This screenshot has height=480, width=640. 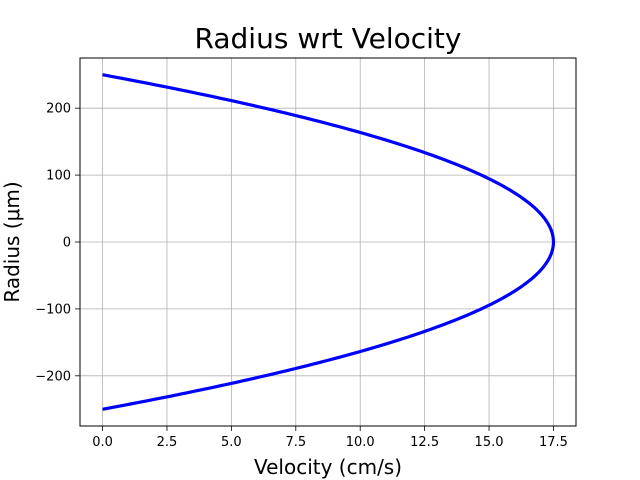 What do you see at coordinates (424, 442) in the screenshot?
I see `x-tick-label: 12.5` at bounding box center [424, 442].